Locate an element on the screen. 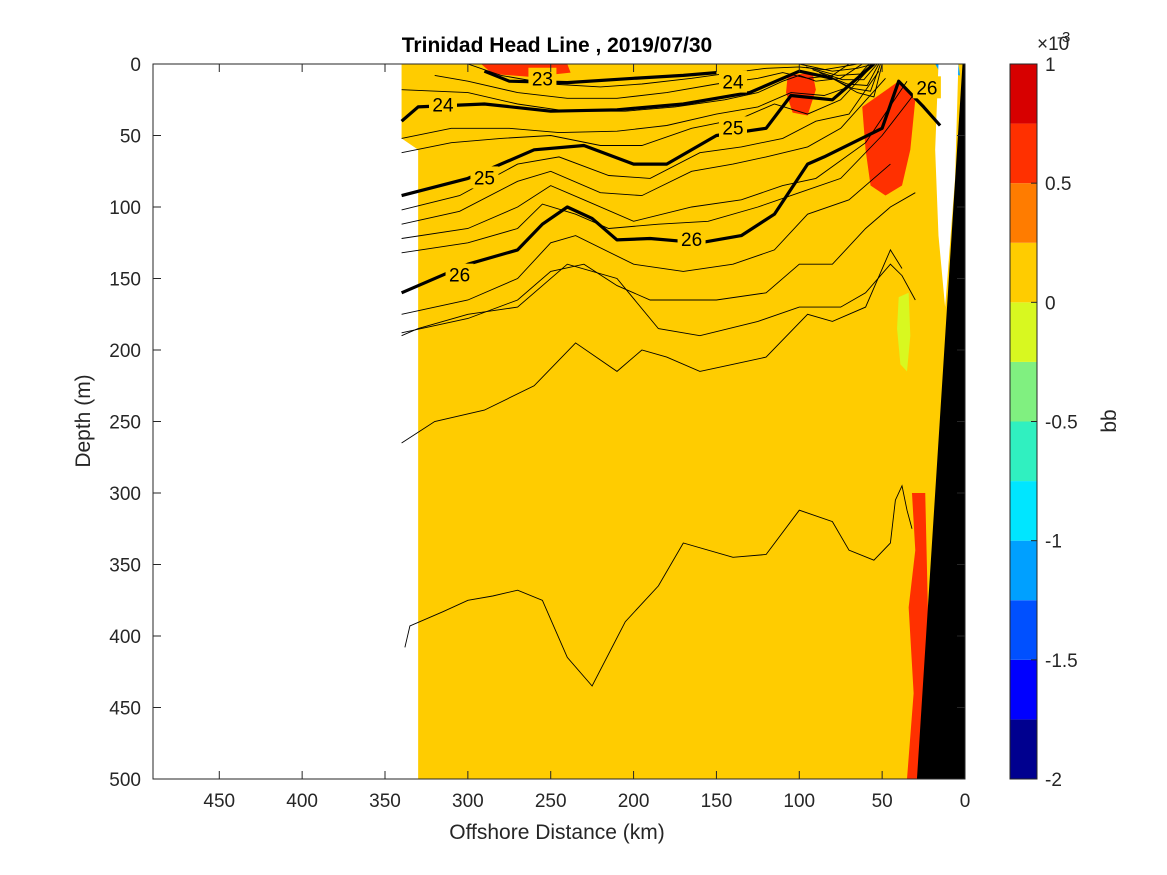 This screenshot has height=875, width=1167. colorbar-tick-label: 0.5 is located at coordinates (1058, 184).